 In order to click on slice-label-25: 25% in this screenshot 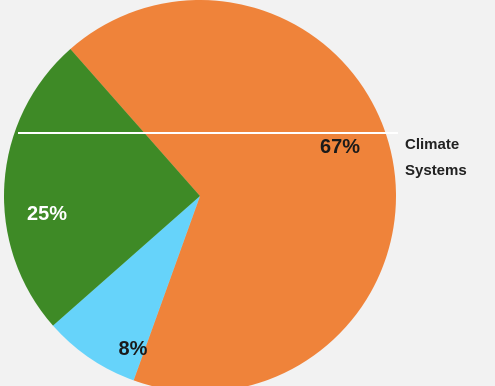, I will do `click(47, 214)`.